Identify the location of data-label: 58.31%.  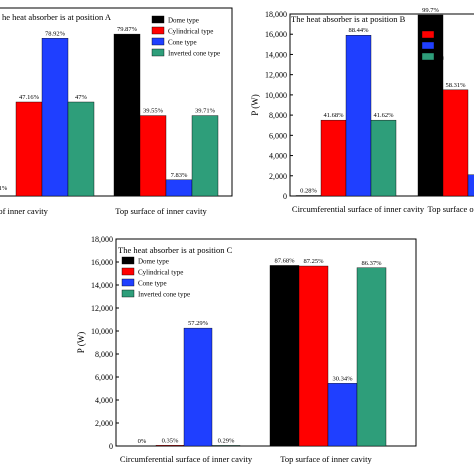
(455, 85).